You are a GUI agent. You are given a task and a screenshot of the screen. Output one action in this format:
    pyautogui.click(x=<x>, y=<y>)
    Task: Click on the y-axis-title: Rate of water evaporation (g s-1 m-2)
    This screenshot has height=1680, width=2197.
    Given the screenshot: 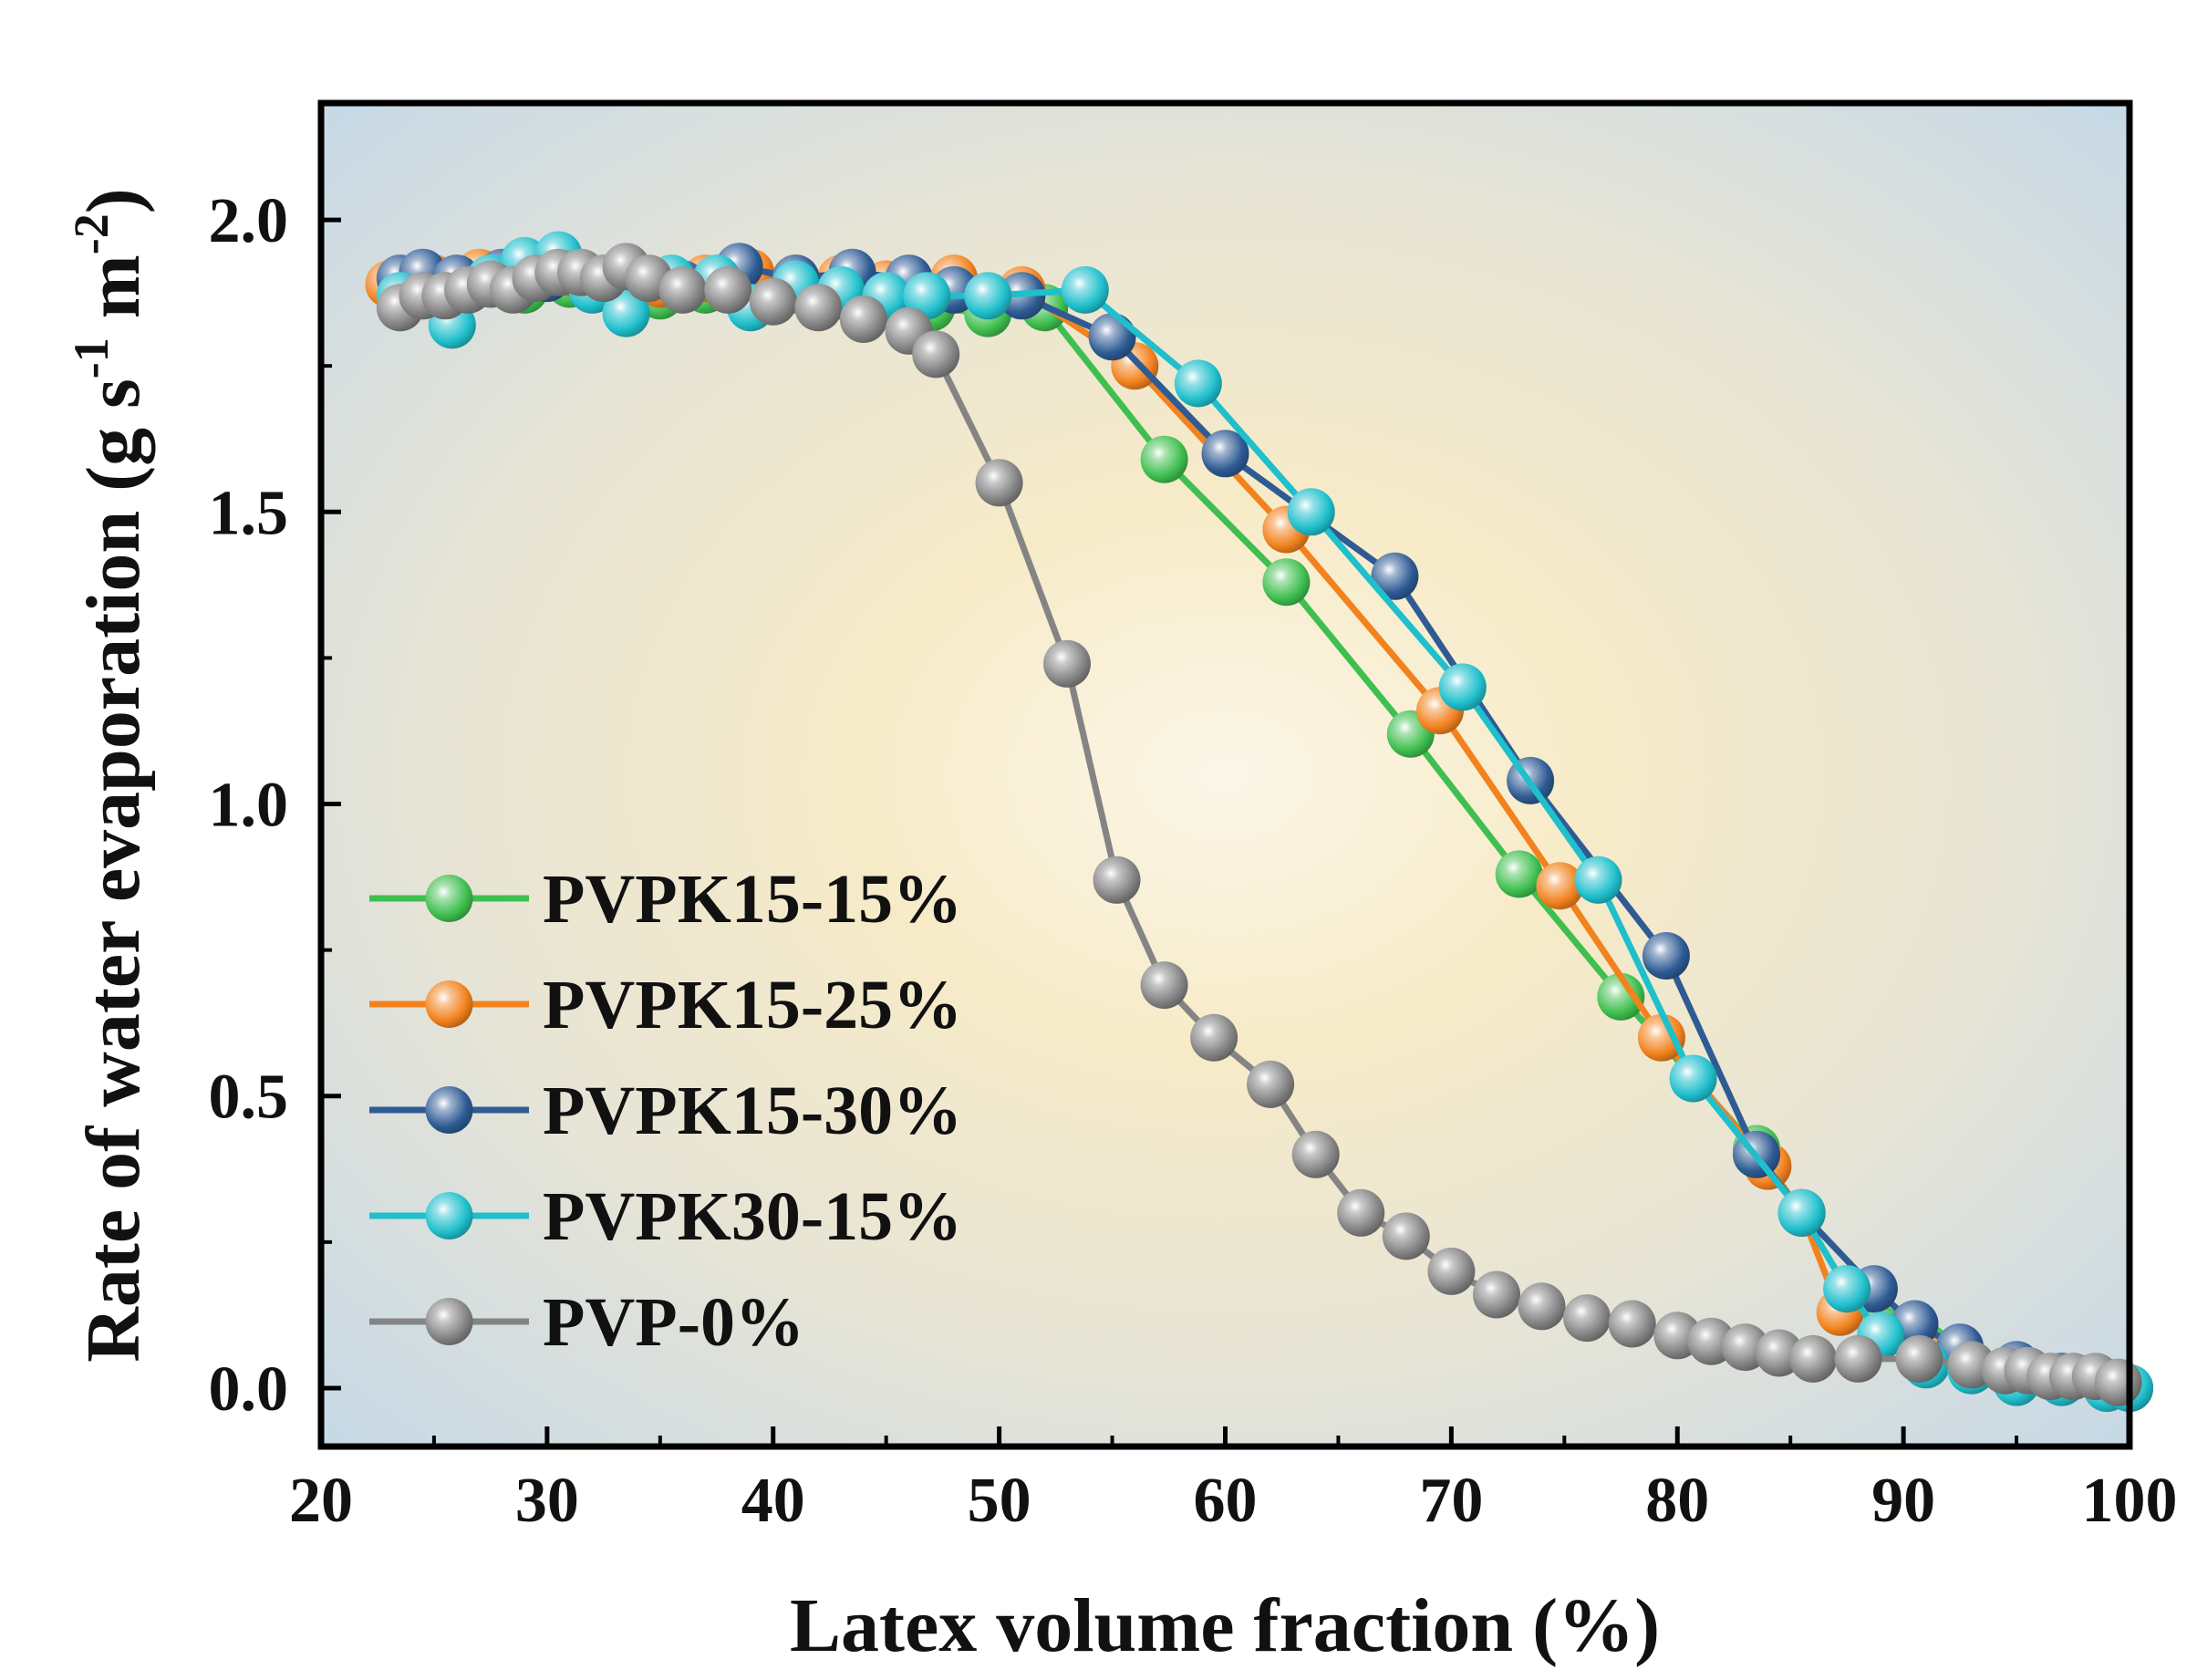 What is the action you would take?
    pyautogui.click(x=110, y=775)
    